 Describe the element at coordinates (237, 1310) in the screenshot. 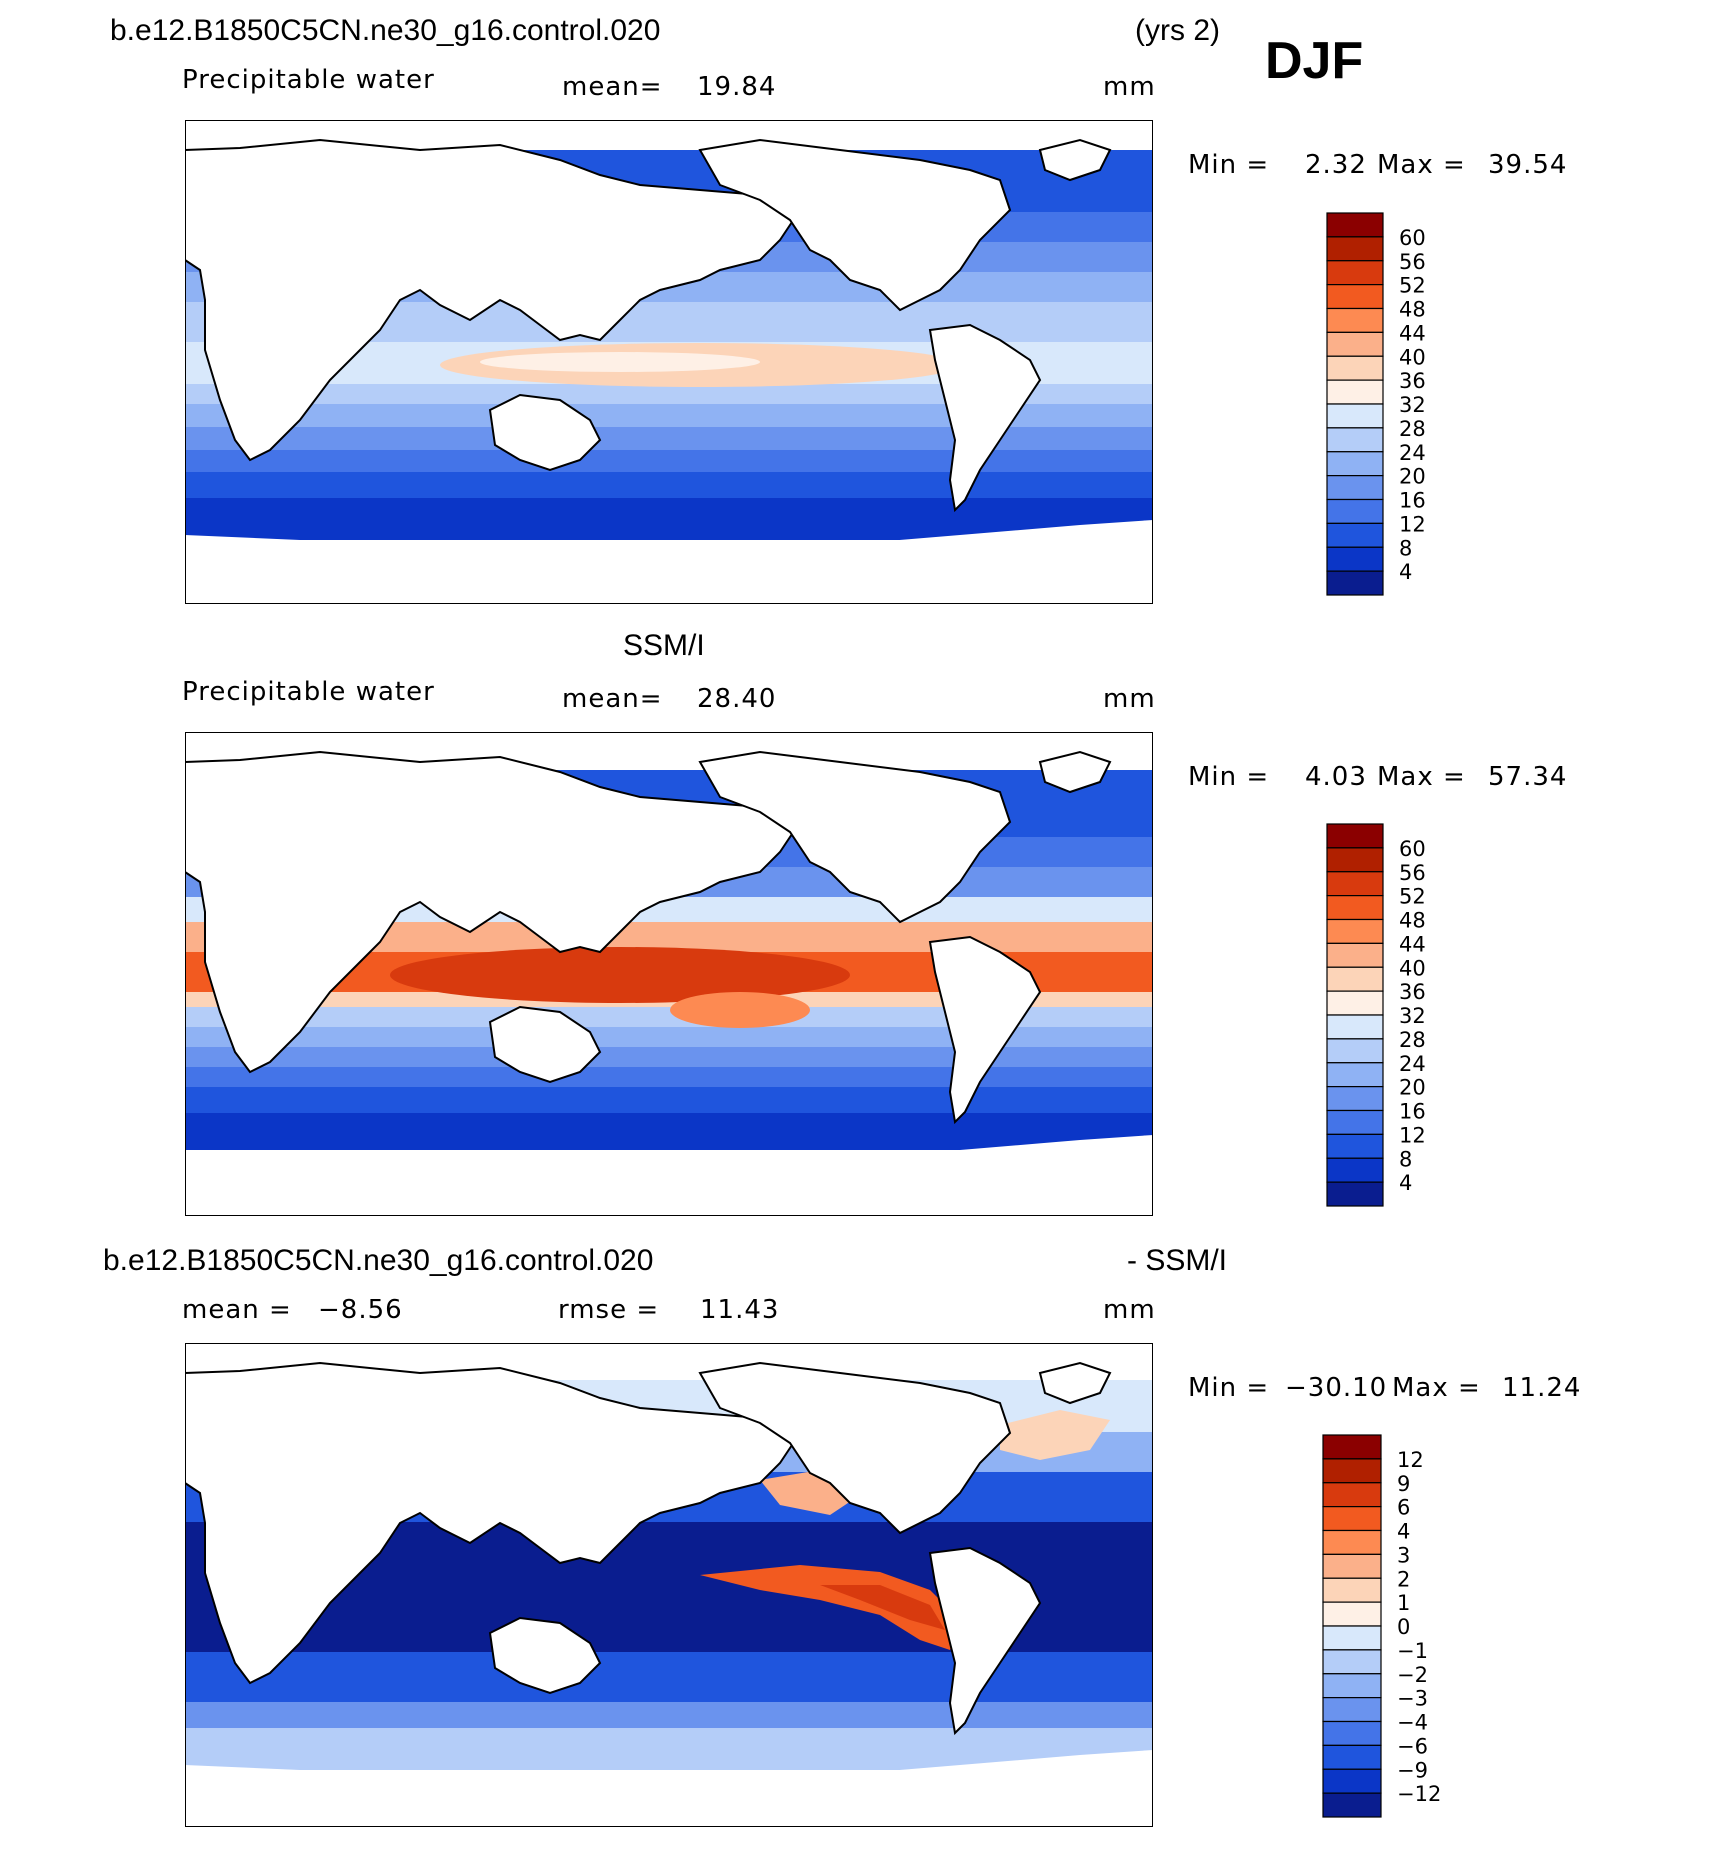

I see `panel-diff-mean-label: mean =` at that location.